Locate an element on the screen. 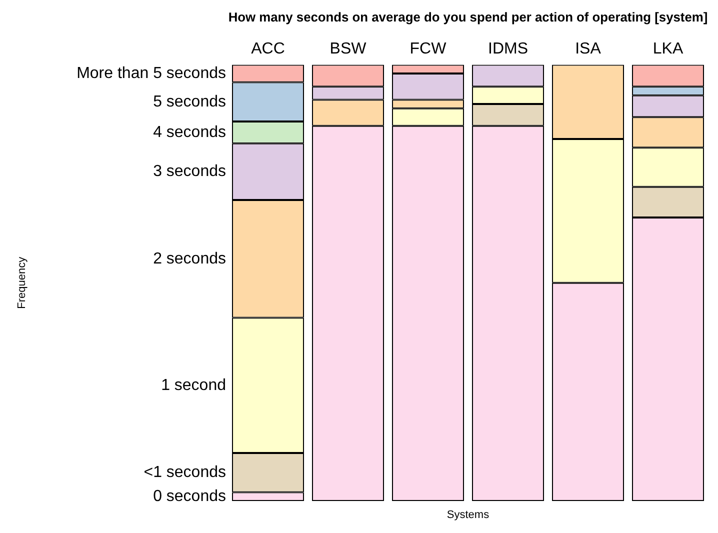 The image size is (718, 533). series-label: 1 second is located at coordinates (193, 385).